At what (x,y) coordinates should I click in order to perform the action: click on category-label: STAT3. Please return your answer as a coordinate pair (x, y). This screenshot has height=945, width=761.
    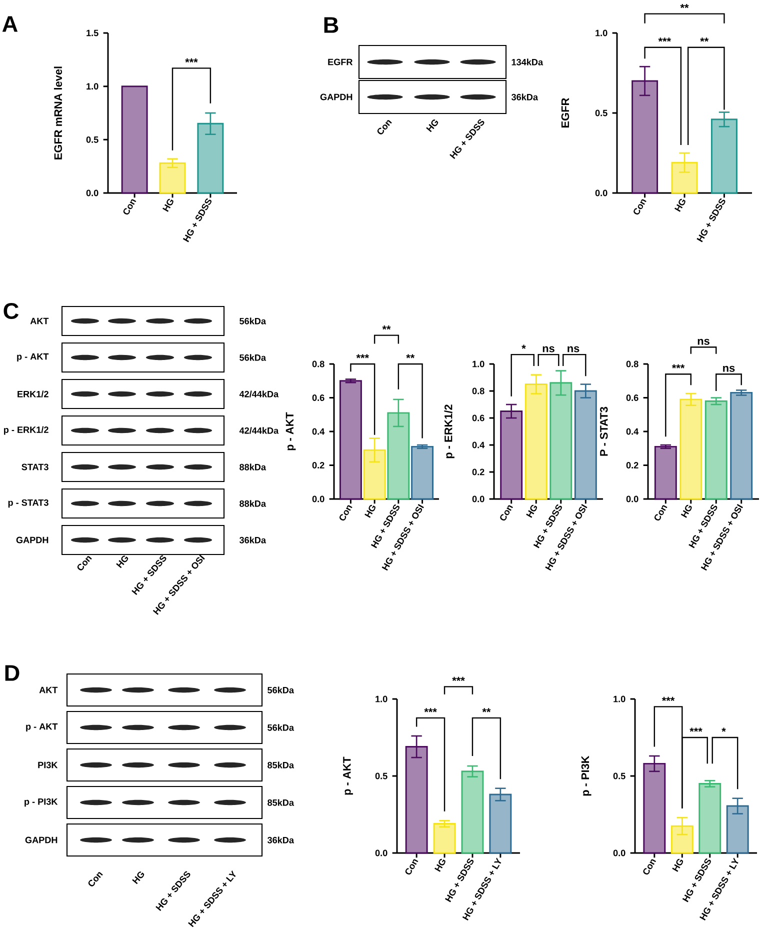
    Looking at the image, I should click on (35, 467).